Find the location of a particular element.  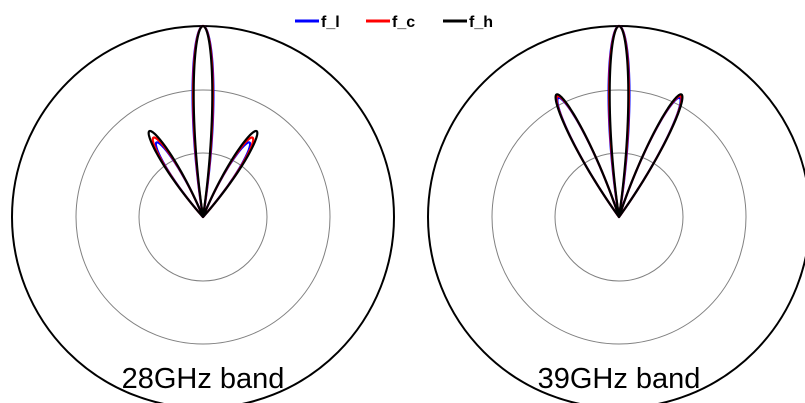

legend-label-f-h: f_h is located at coordinates (481, 22).